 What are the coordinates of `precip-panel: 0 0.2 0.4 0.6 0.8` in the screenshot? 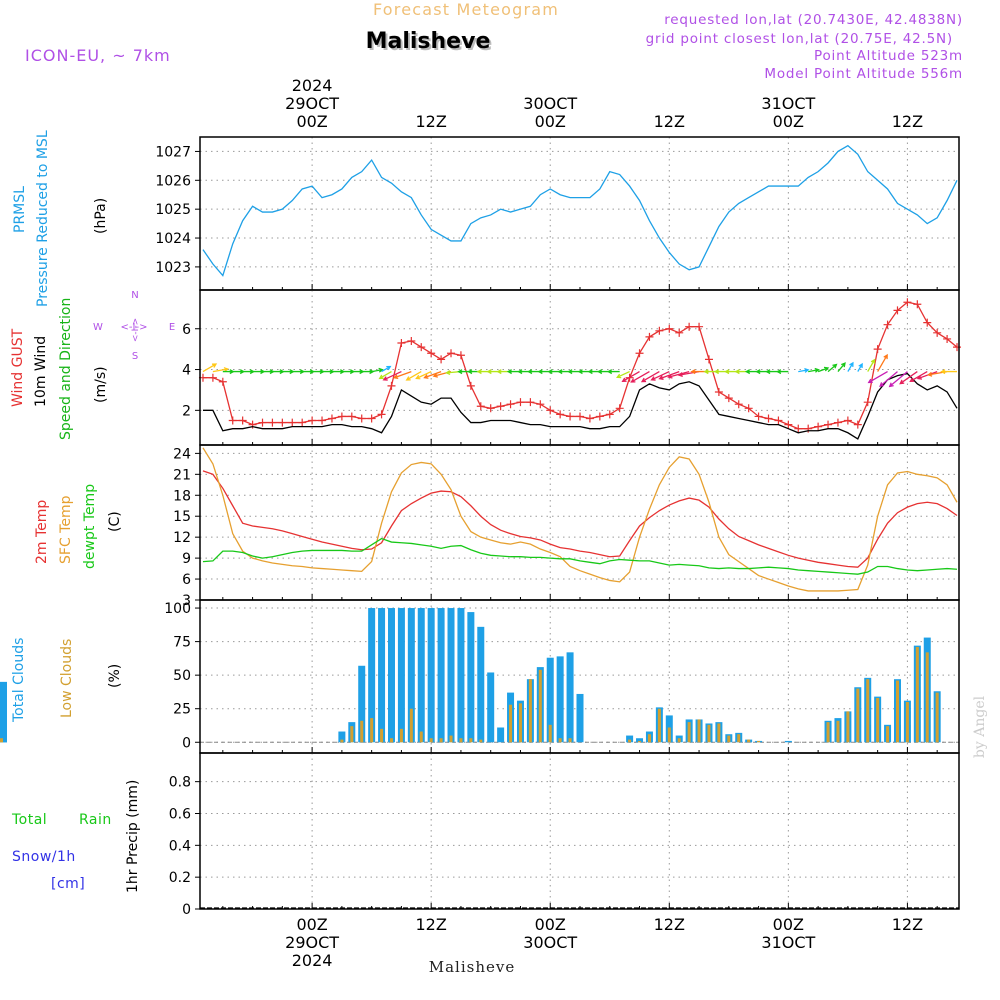 It's located at (564, 835).